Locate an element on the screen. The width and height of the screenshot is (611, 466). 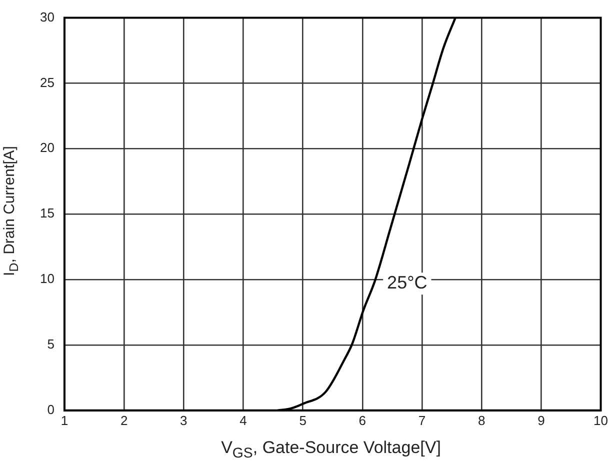
y-tick-label: 5 is located at coordinates (50, 344).